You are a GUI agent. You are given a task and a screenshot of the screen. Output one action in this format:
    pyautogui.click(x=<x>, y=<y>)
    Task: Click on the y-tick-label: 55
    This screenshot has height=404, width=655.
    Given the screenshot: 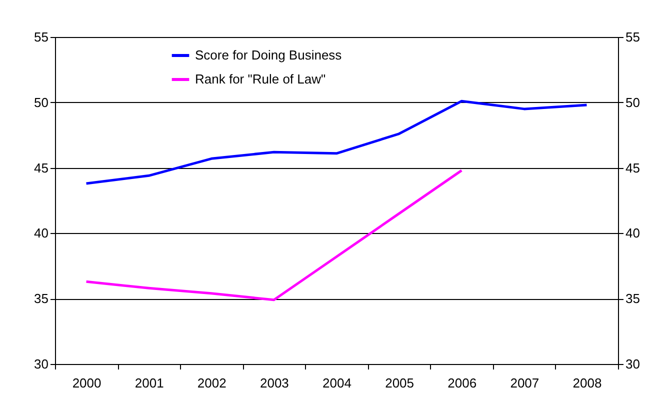 What is the action you would take?
    pyautogui.click(x=41, y=37)
    